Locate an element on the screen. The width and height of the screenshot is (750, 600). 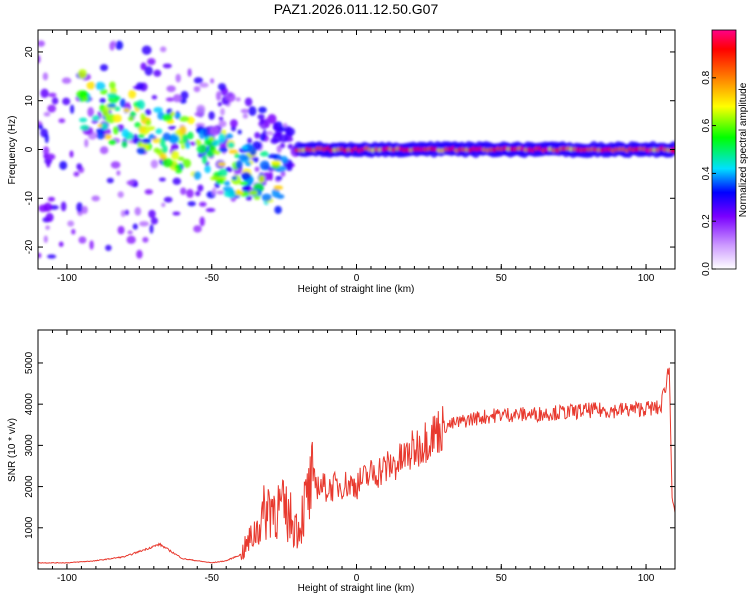
colorbar-gradient is located at coordinates (724, 149).